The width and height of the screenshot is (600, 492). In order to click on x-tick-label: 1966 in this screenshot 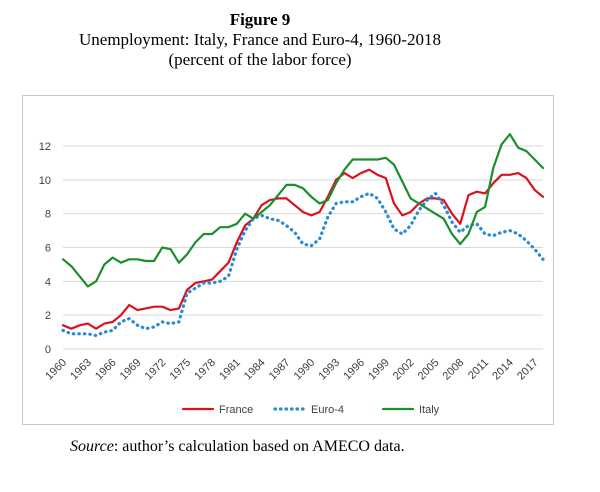, I will do `click(106, 370)`.